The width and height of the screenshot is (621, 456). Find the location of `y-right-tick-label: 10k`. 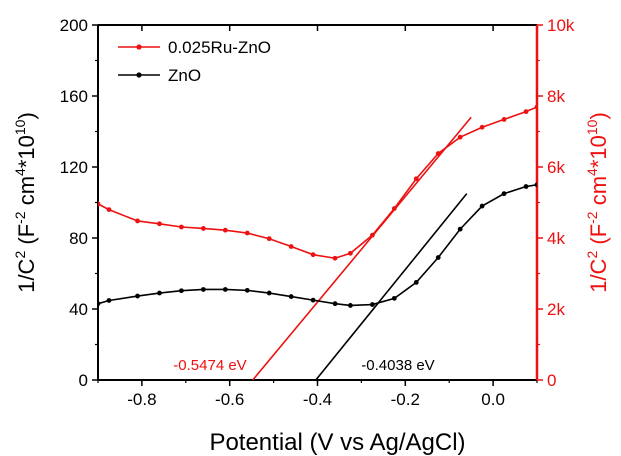

y-right-tick-label: 10k is located at coordinates (561, 25).